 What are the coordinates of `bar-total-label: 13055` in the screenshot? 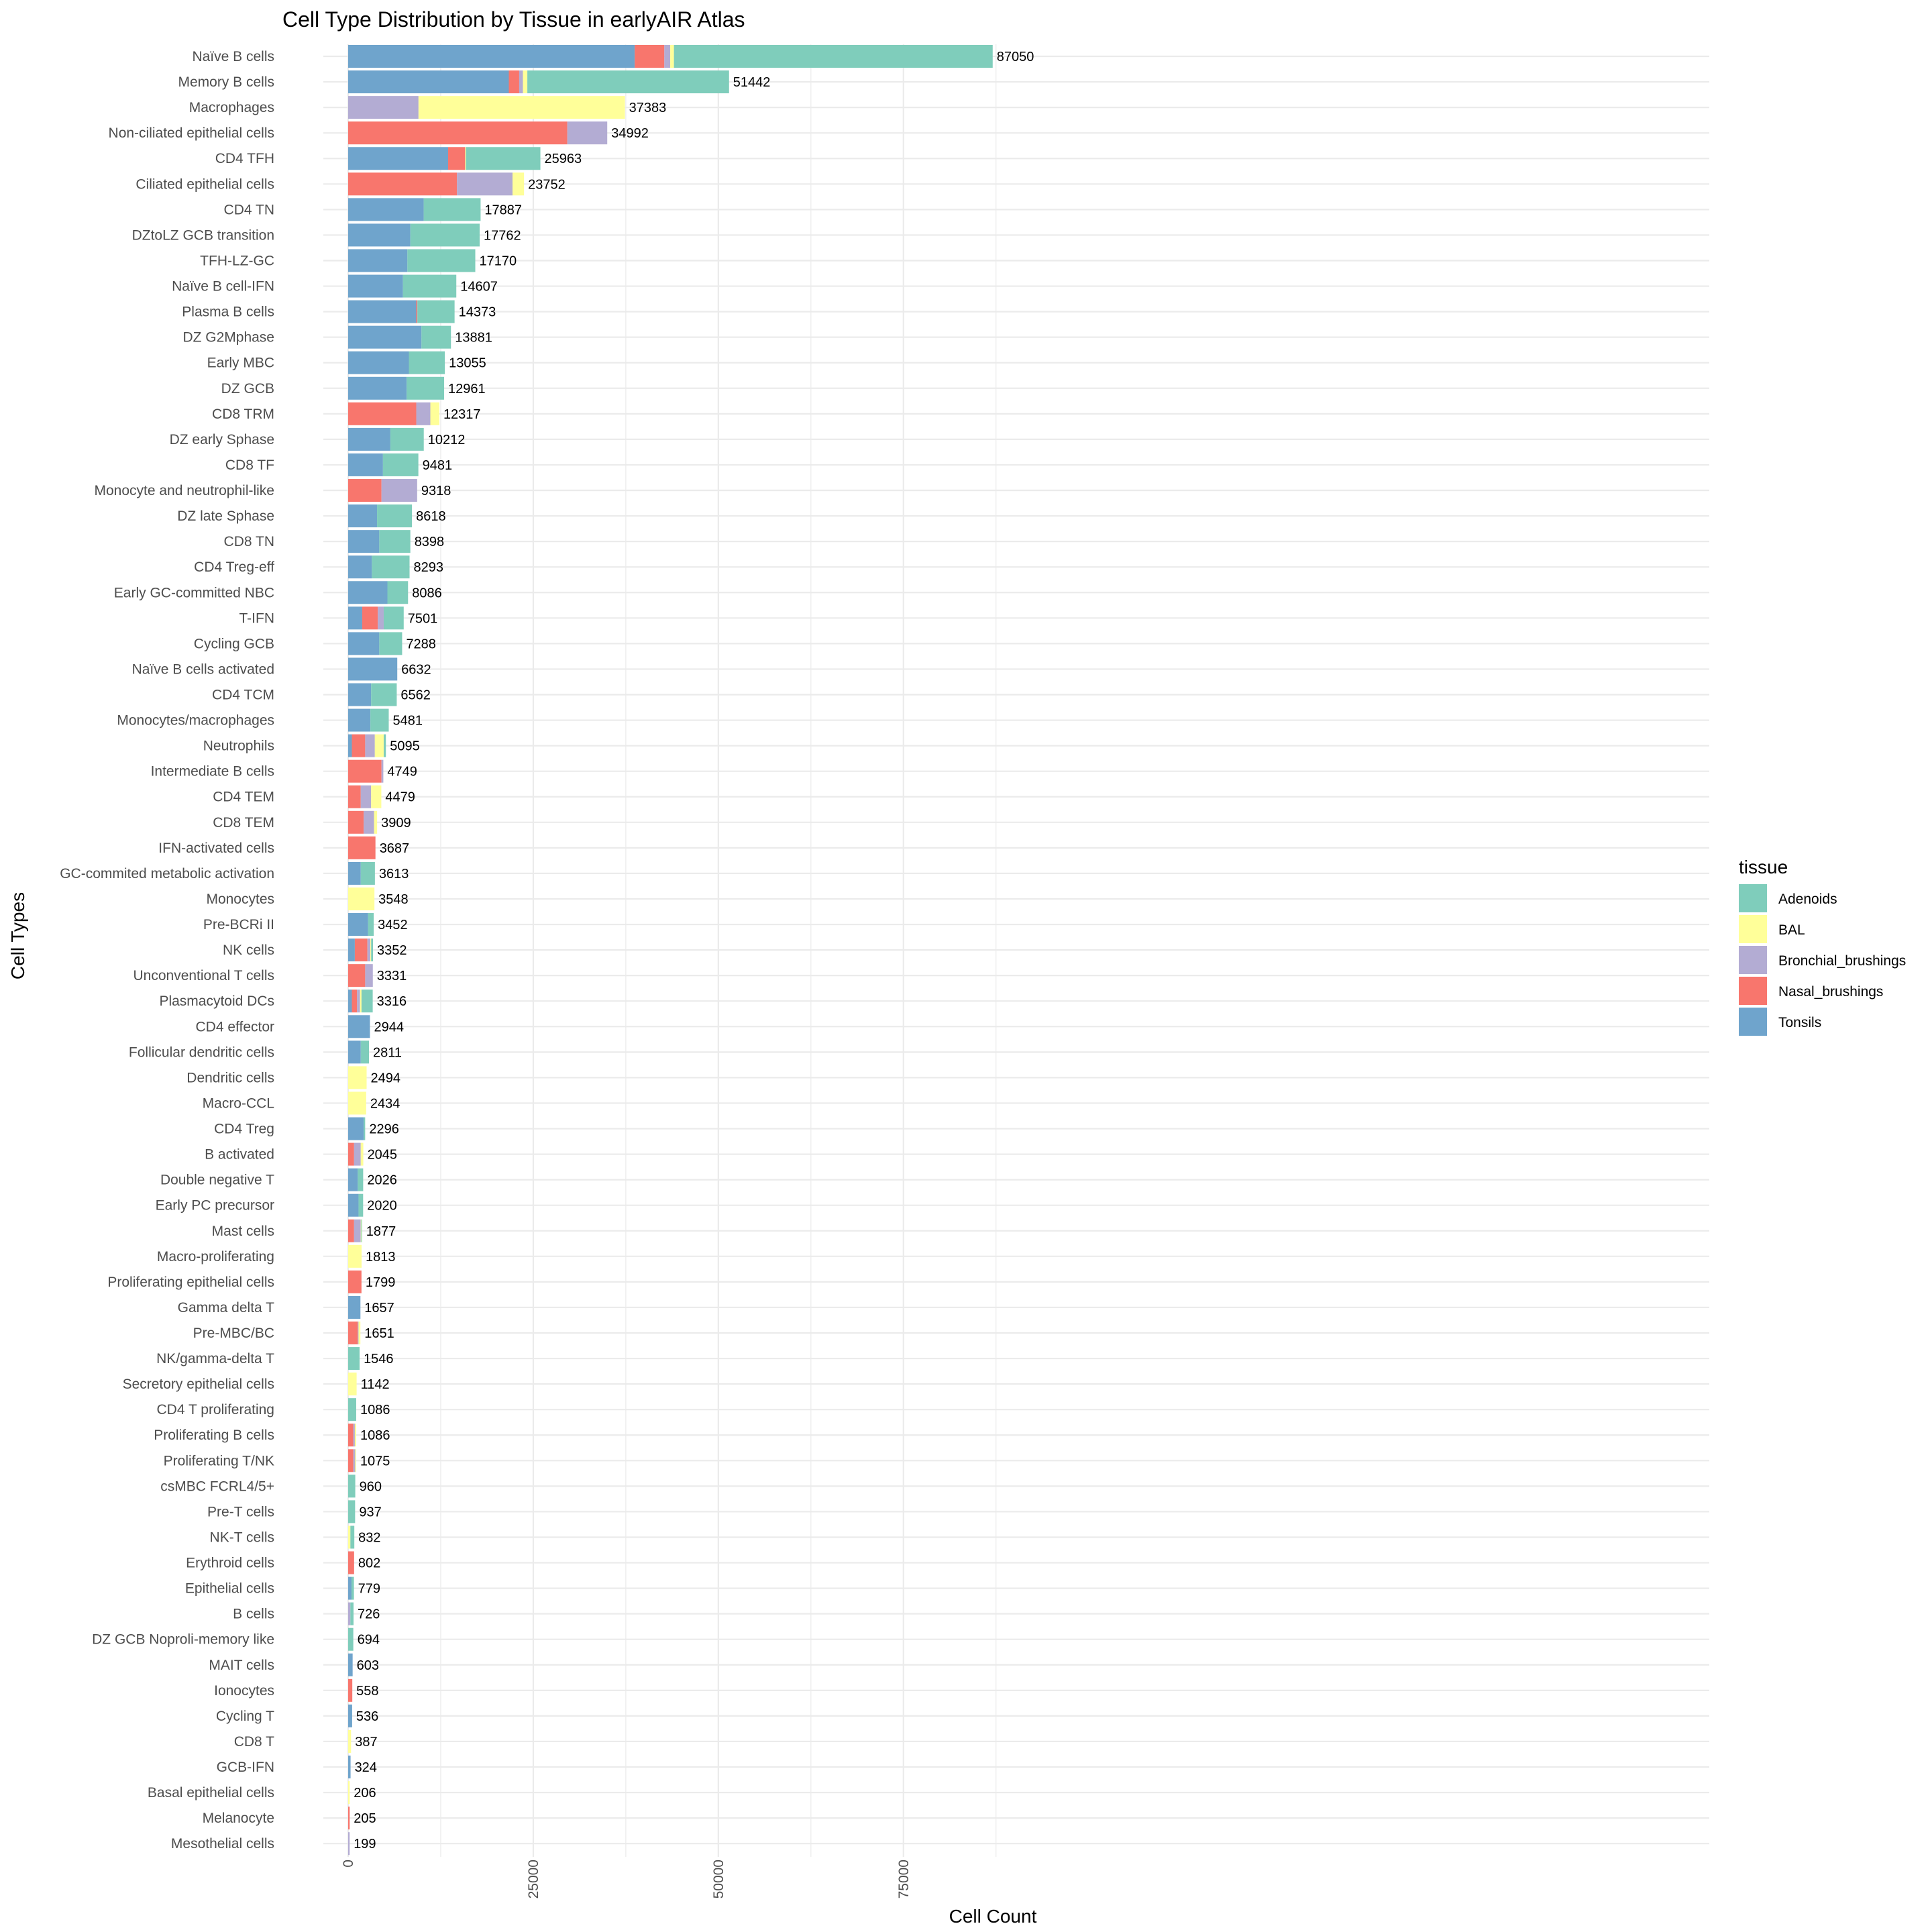 It's located at (467, 363).